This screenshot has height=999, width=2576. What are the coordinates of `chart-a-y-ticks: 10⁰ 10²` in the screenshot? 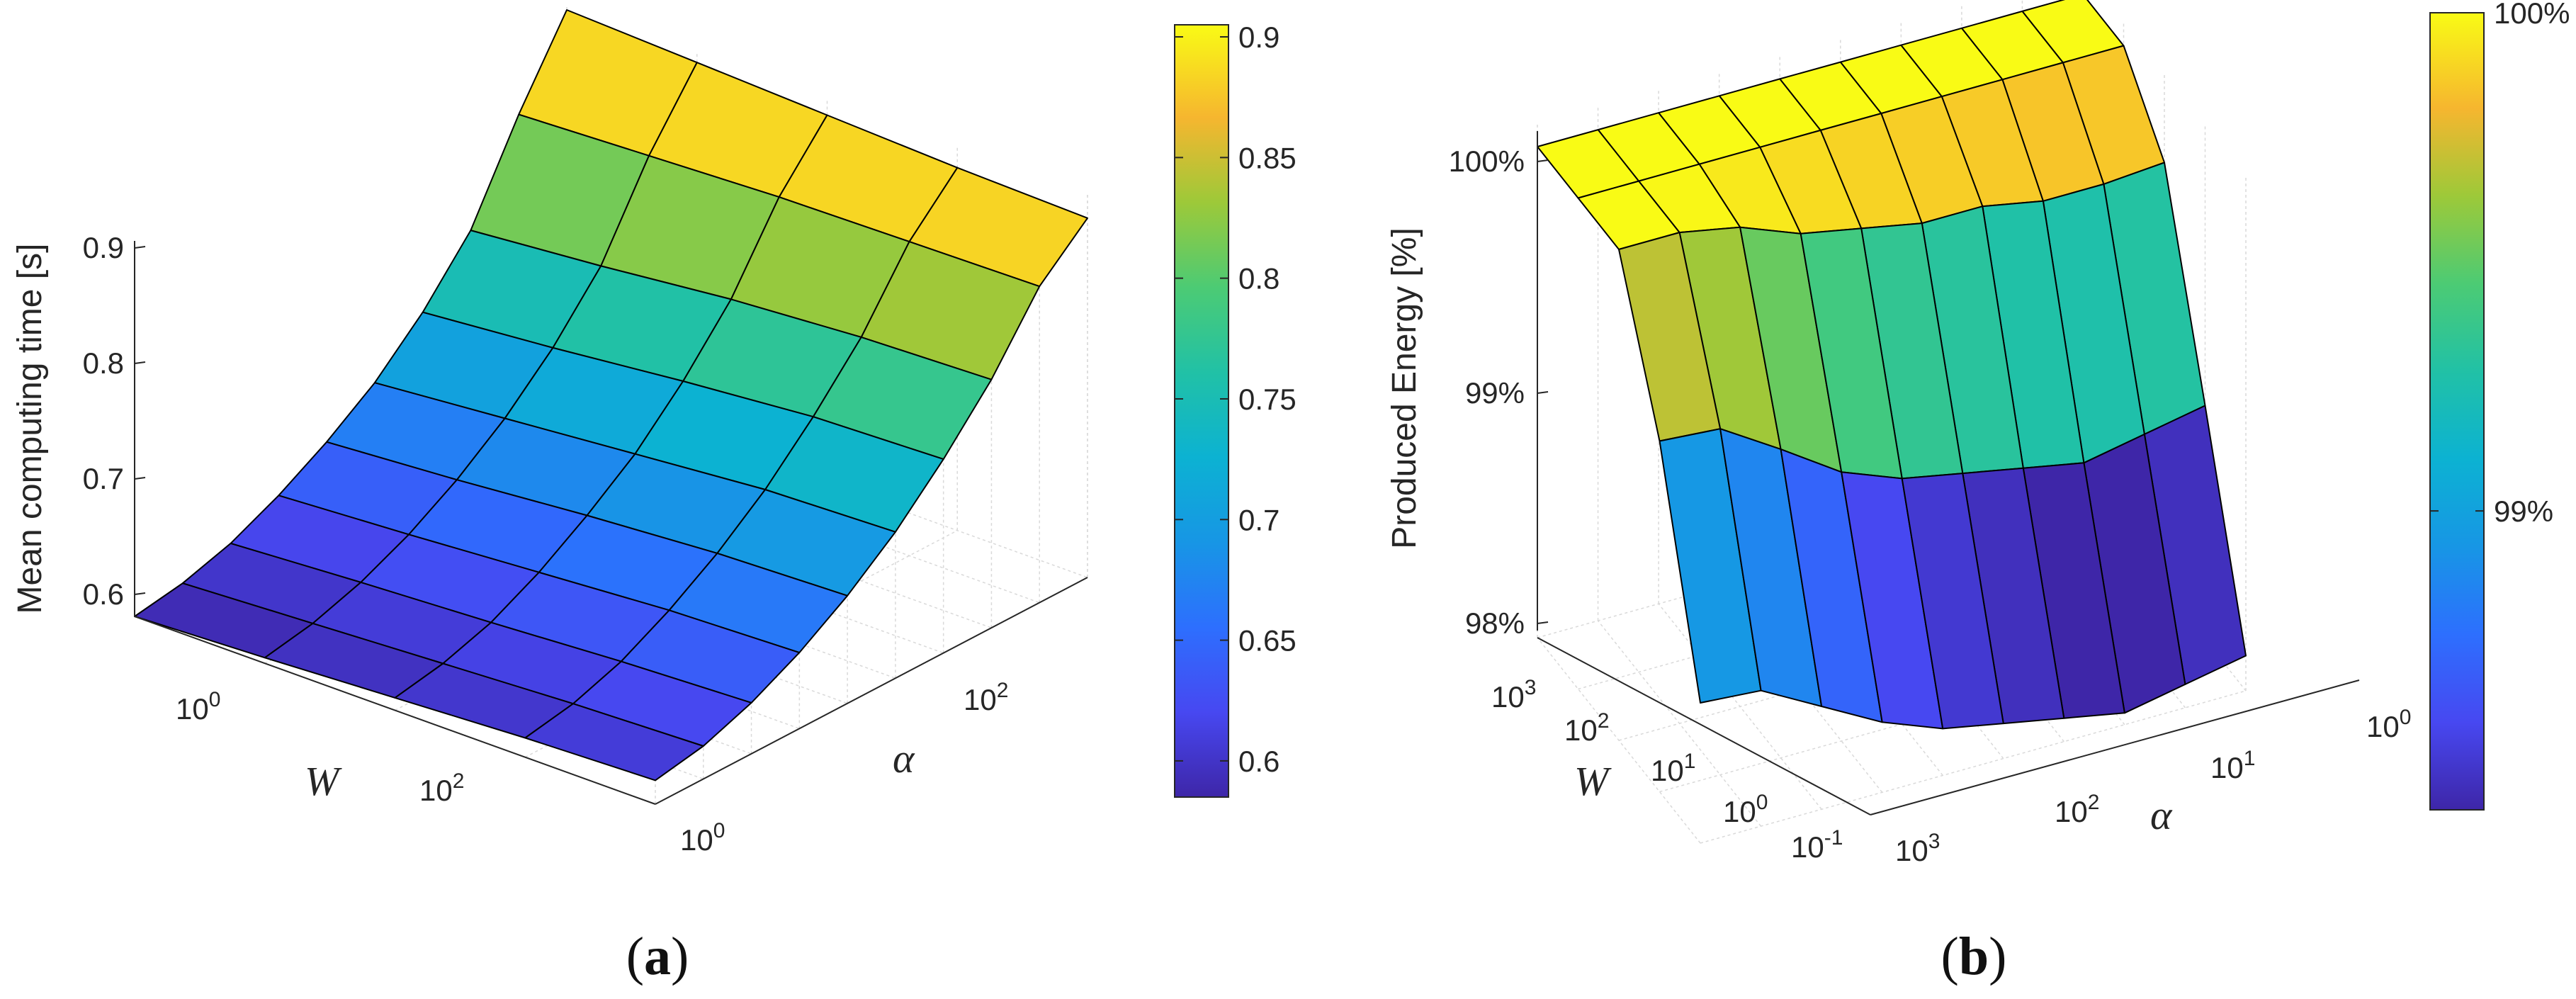 It's located at (844, 768).